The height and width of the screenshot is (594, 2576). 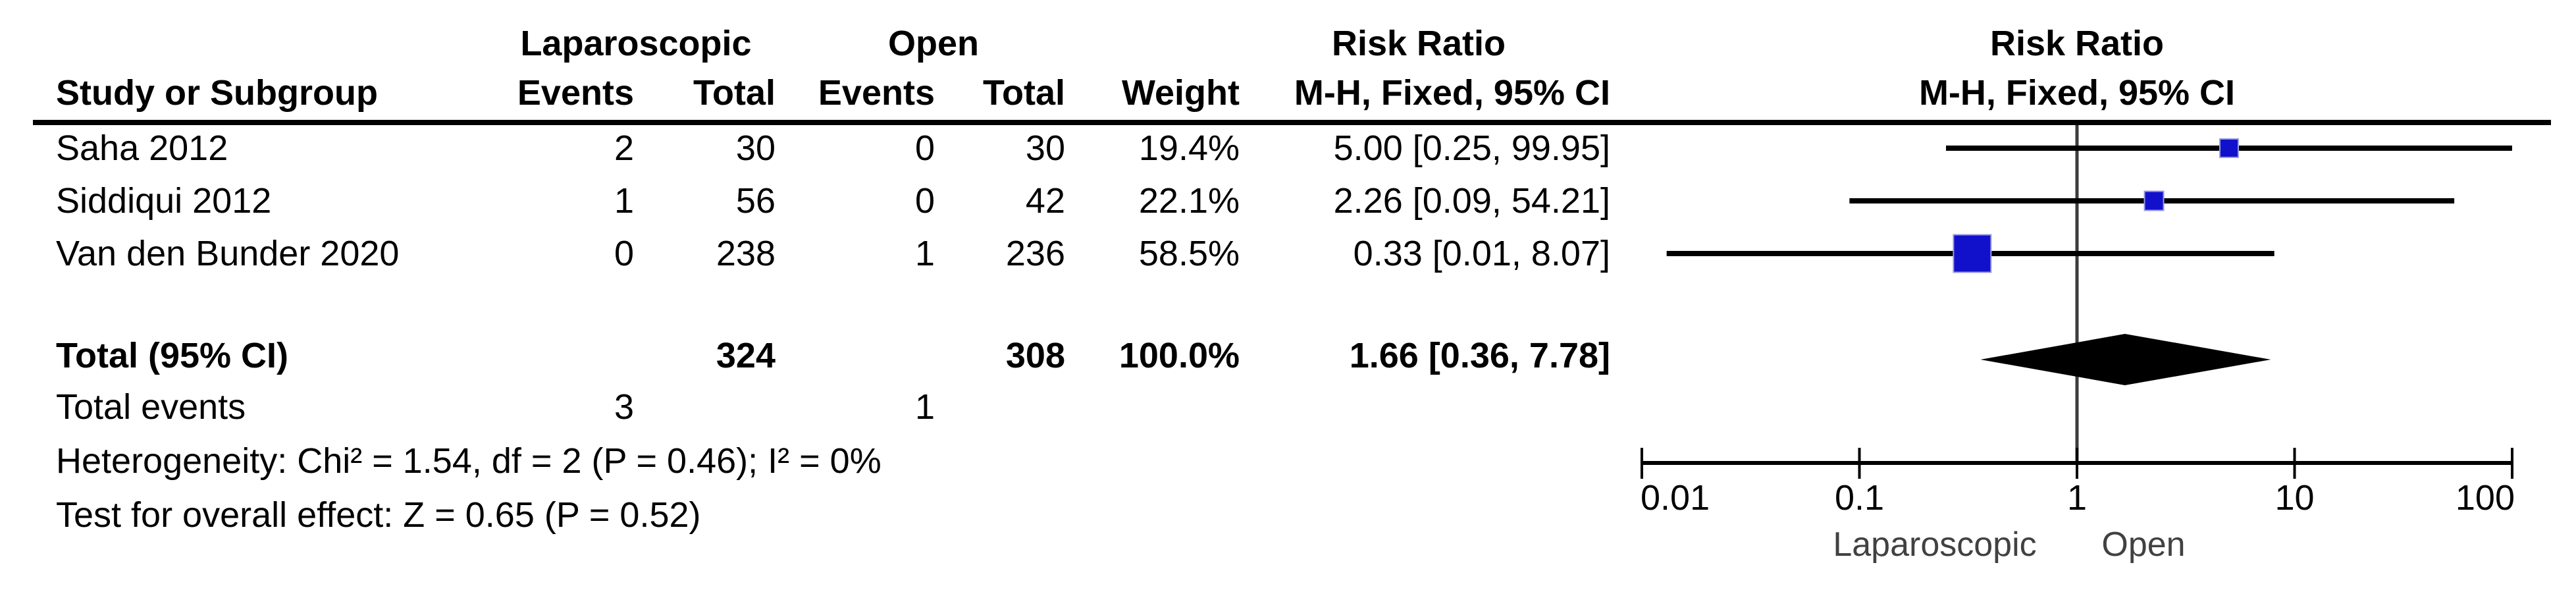 I want to click on x-tick-label: 100, so click(x=2485, y=498).